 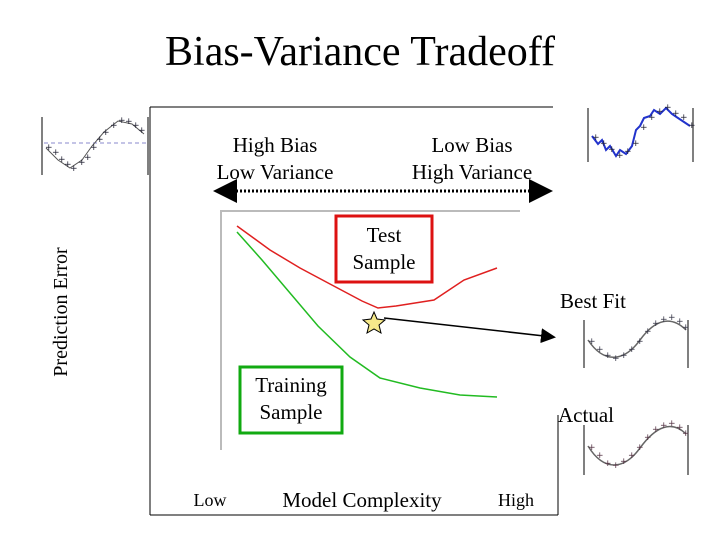 What do you see at coordinates (516, 500) in the screenshot?
I see `x-axis-high-label: High` at bounding box center [516, 500].